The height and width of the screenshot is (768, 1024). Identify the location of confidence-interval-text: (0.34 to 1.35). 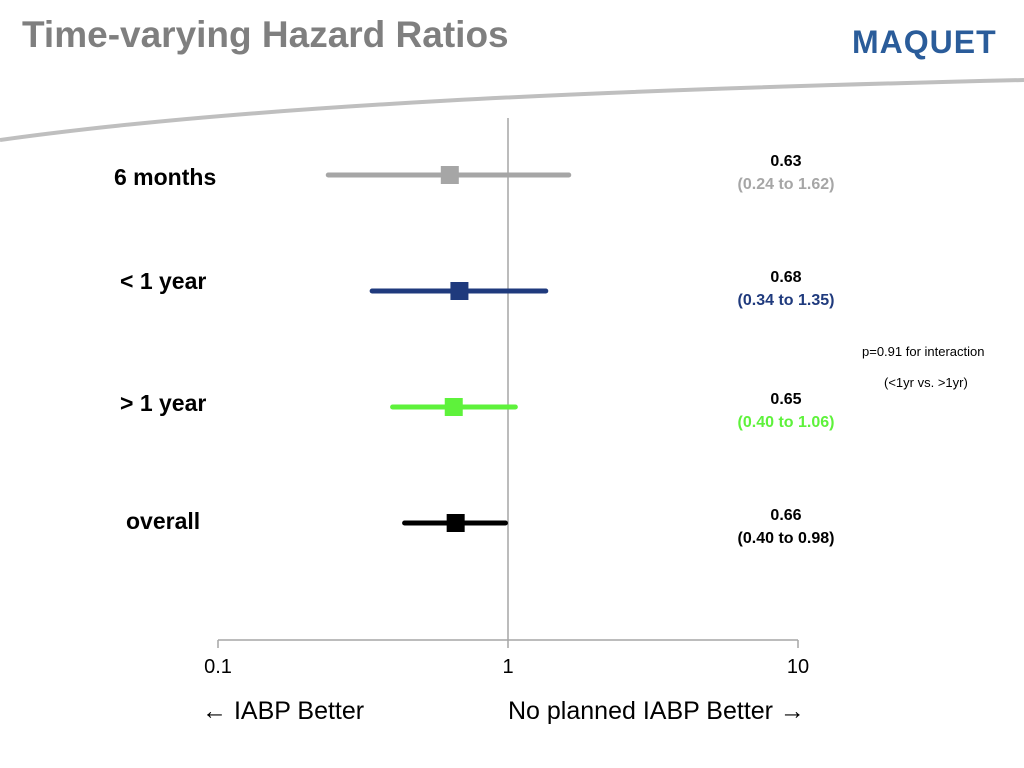
(786, 300).